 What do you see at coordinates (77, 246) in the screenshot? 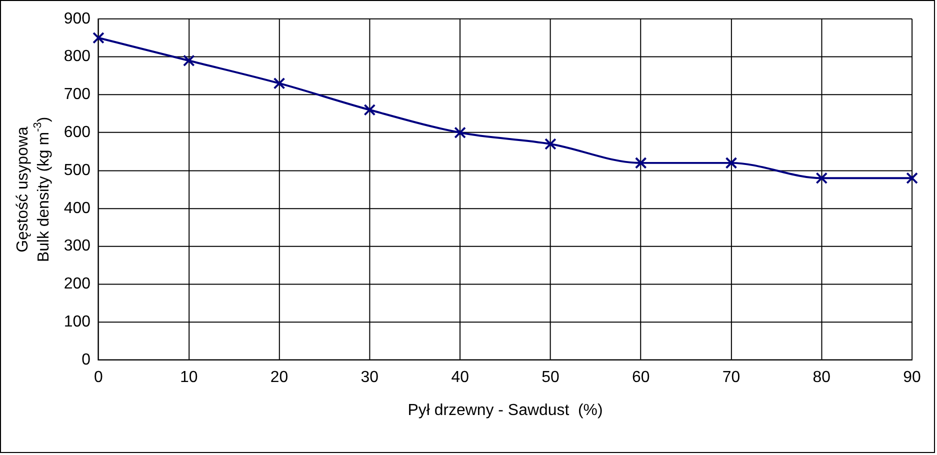
I see `y-tick-label: 300` at bounding box center [77, 246].